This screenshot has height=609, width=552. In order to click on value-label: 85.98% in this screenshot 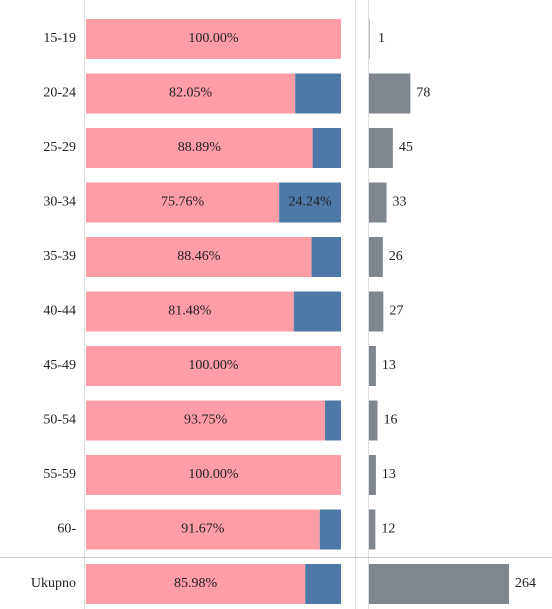, I will do `click(196, 583)`.